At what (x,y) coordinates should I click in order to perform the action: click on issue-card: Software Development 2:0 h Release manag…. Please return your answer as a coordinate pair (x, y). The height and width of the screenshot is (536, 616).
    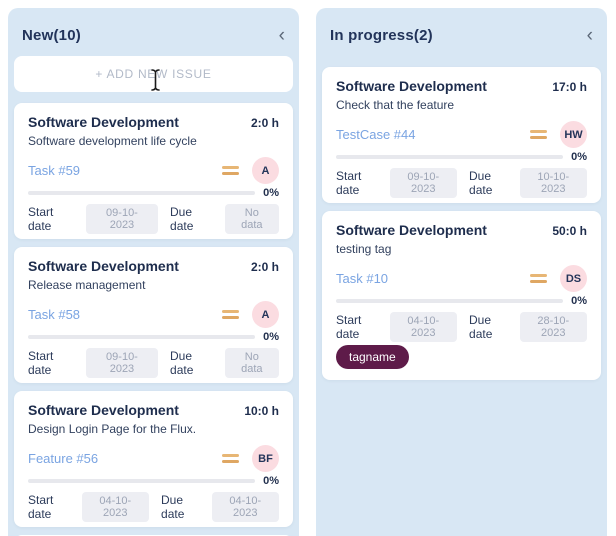
    Looking at the image, I should click on (153, 315).